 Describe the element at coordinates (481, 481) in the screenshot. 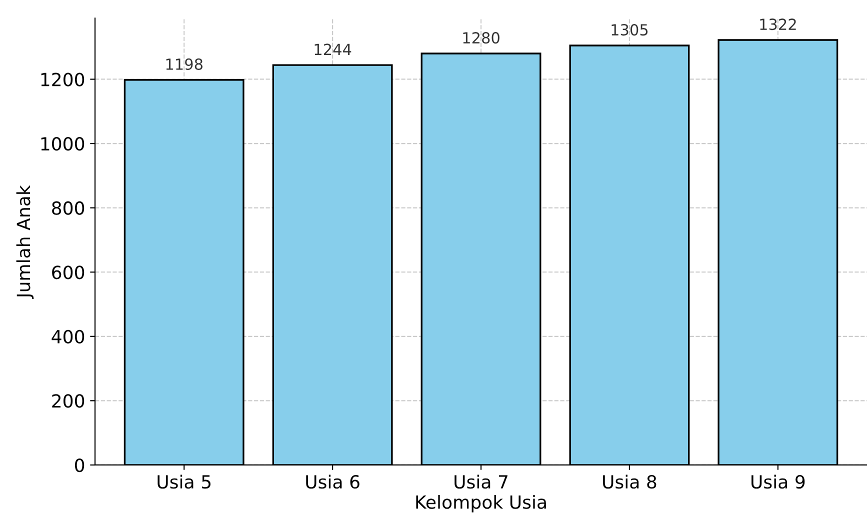

I see `x-tick-label: Usia 7` at that location.